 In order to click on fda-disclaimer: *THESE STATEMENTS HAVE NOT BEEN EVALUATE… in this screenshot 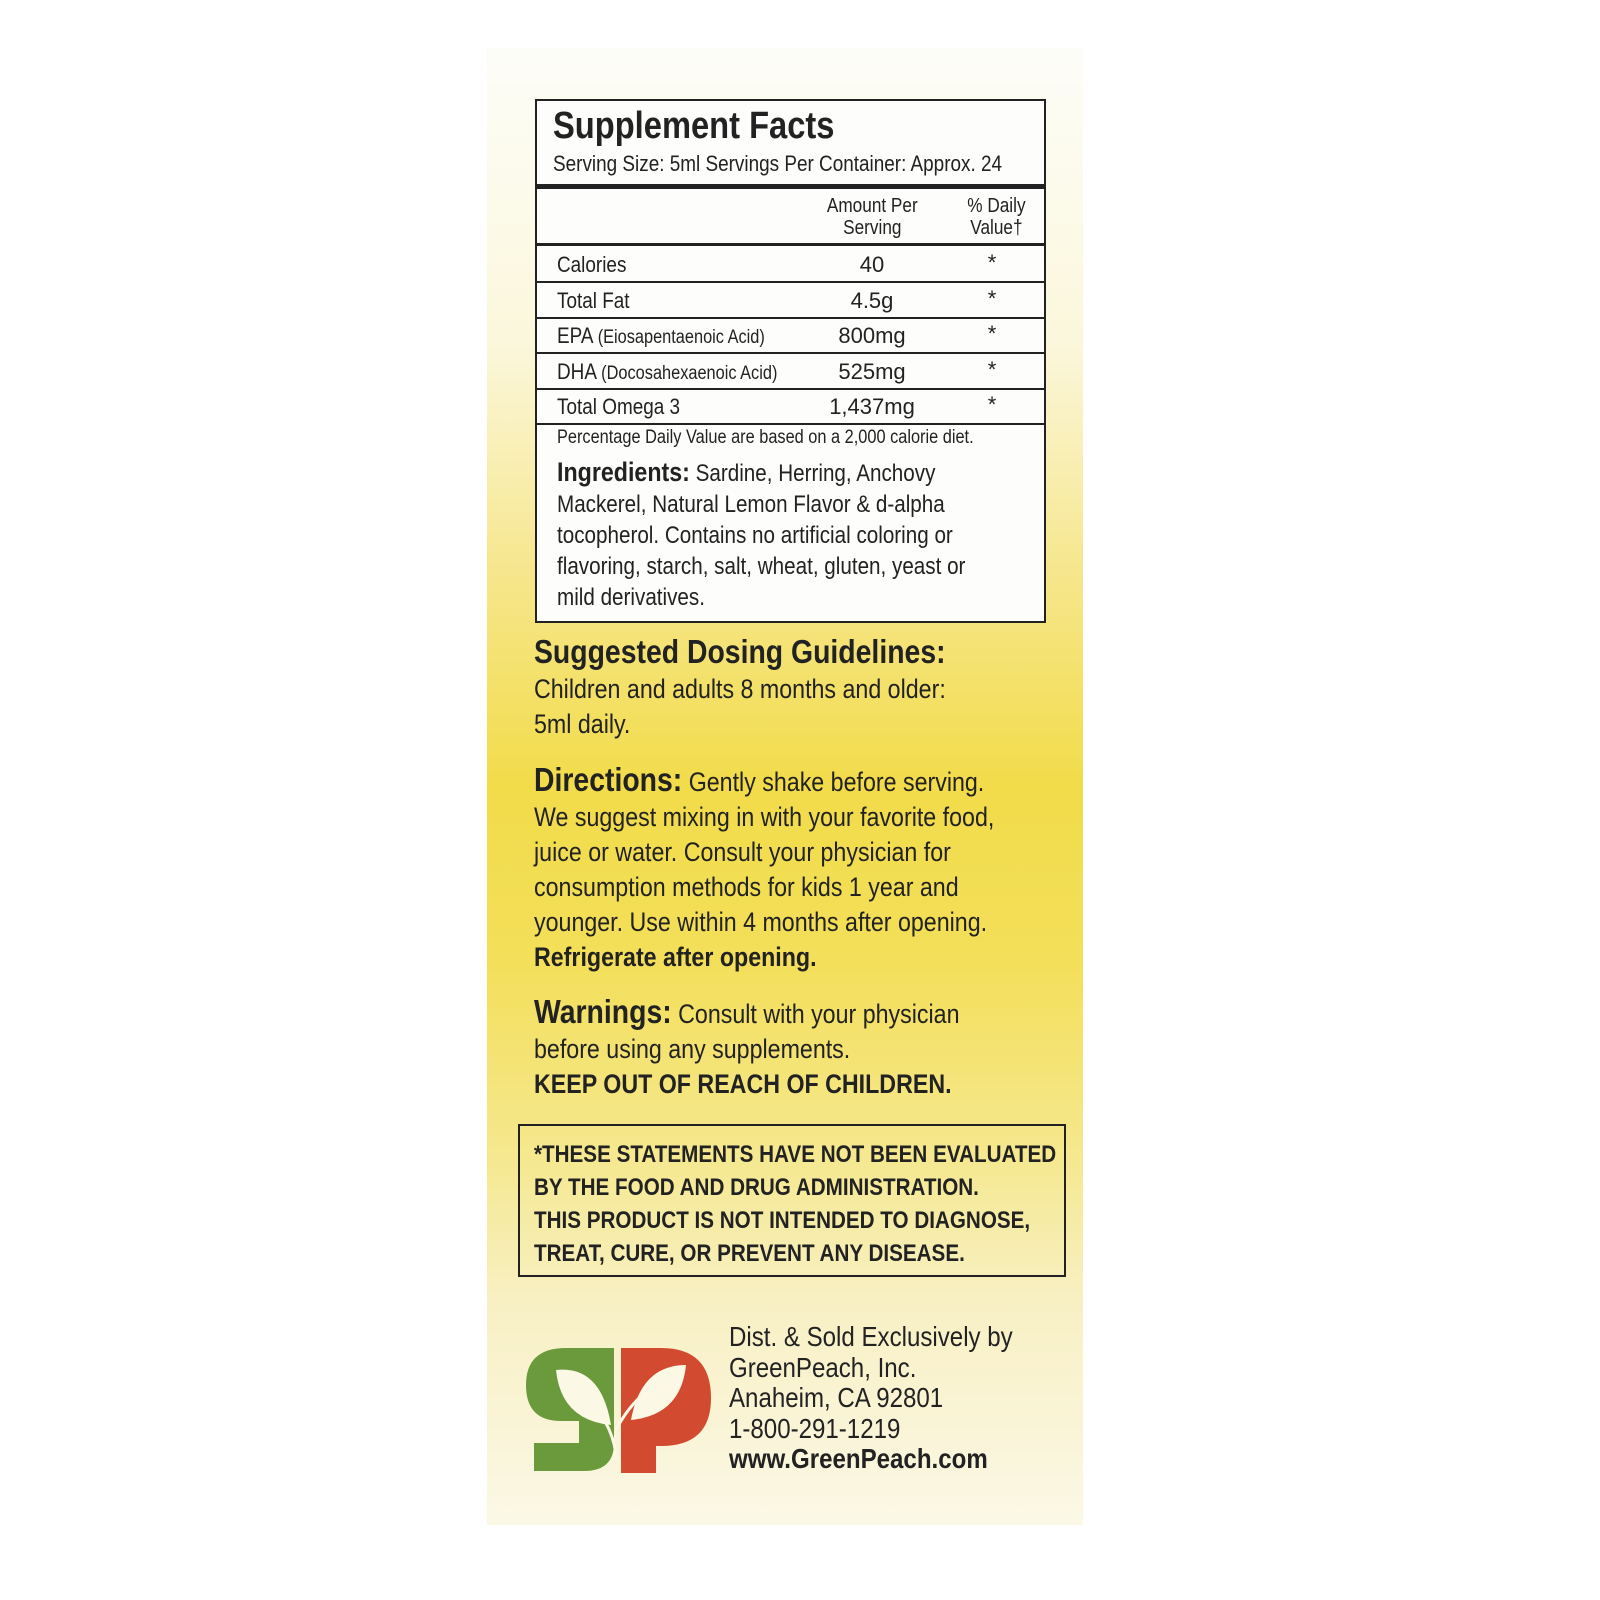, I will do `click(795, 1204)`.